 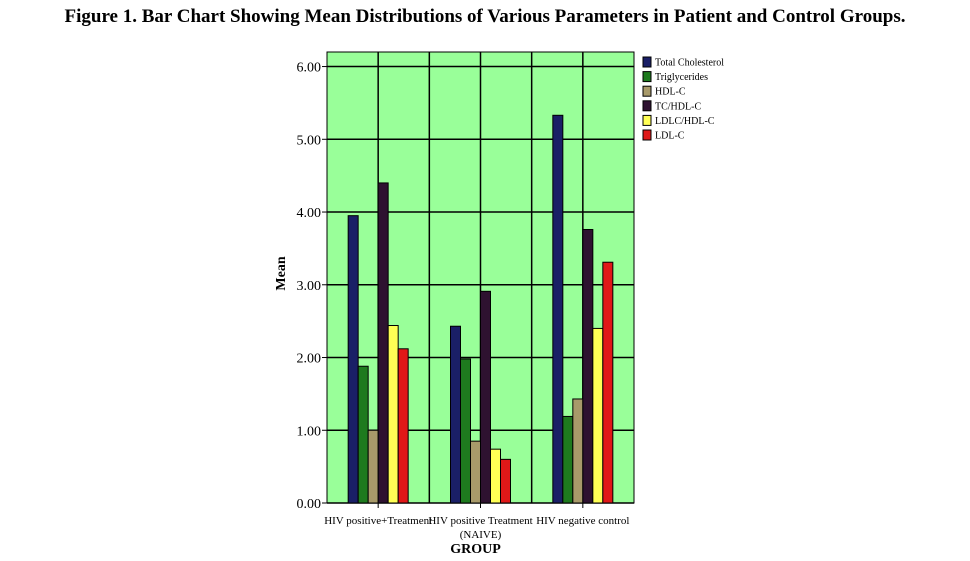 I want to click on legend-label: HDL-C, so click(x=670, y=92).